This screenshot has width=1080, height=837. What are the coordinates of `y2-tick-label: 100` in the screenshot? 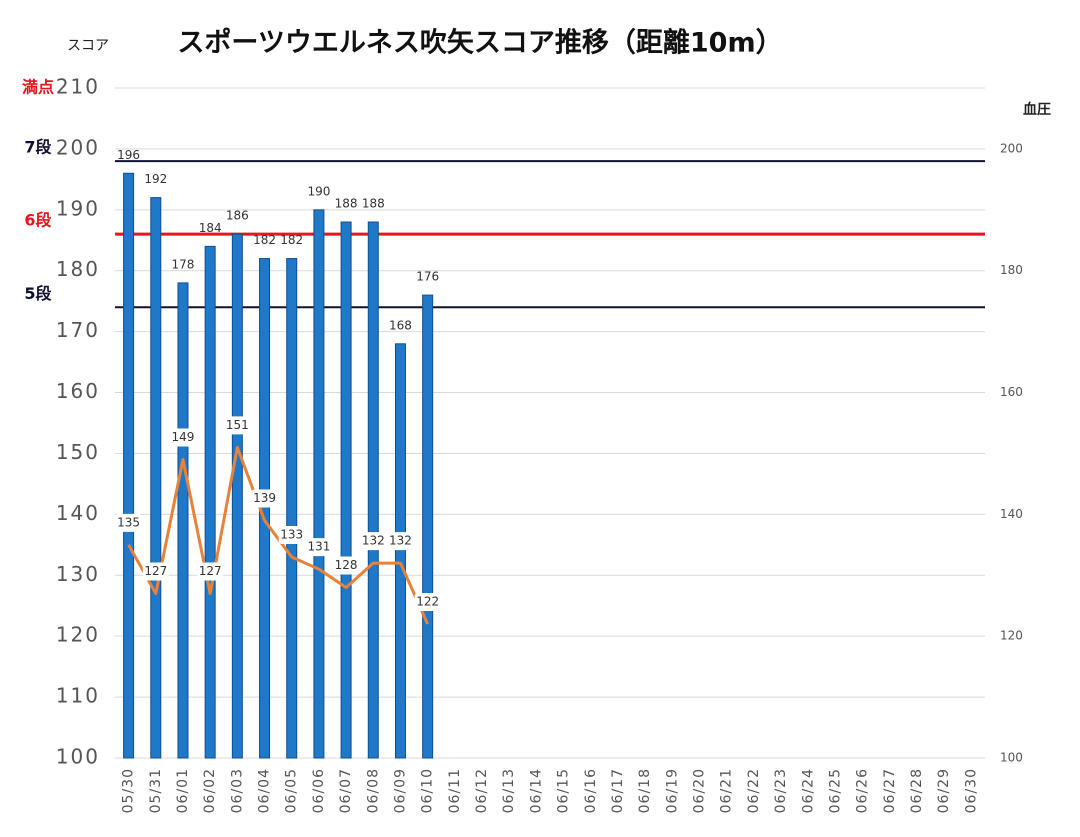 It's located at (1011, 758).